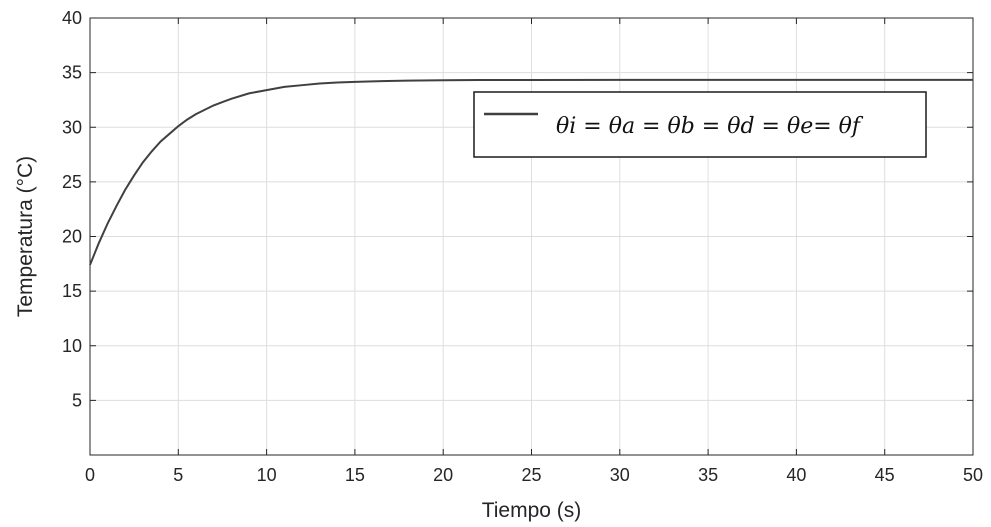 The width and height of the screenshot is (991, 527). I want to click on legend-box, so click(700, 124).